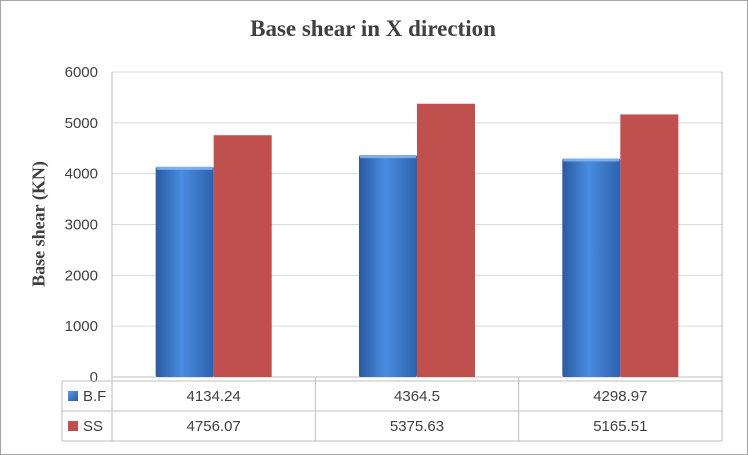 The image size is (748, 455). Describe the element at coordinates (81, 123) in the screenshot. I see `y-tick-label: 5000` at that location.